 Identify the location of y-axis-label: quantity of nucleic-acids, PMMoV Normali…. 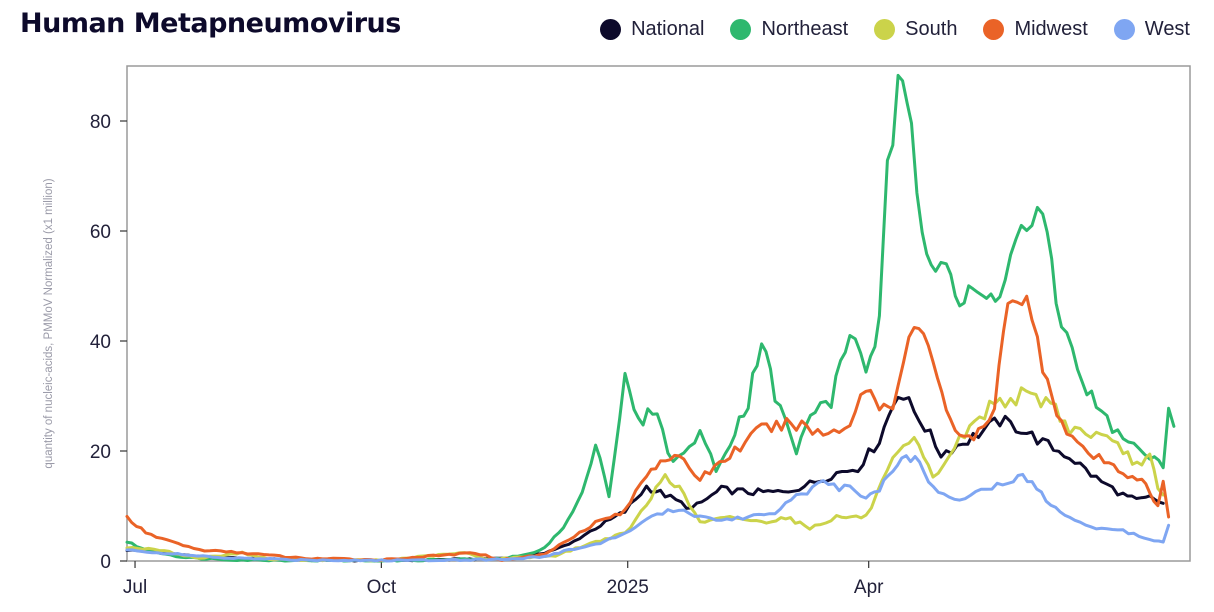
(49, 323).